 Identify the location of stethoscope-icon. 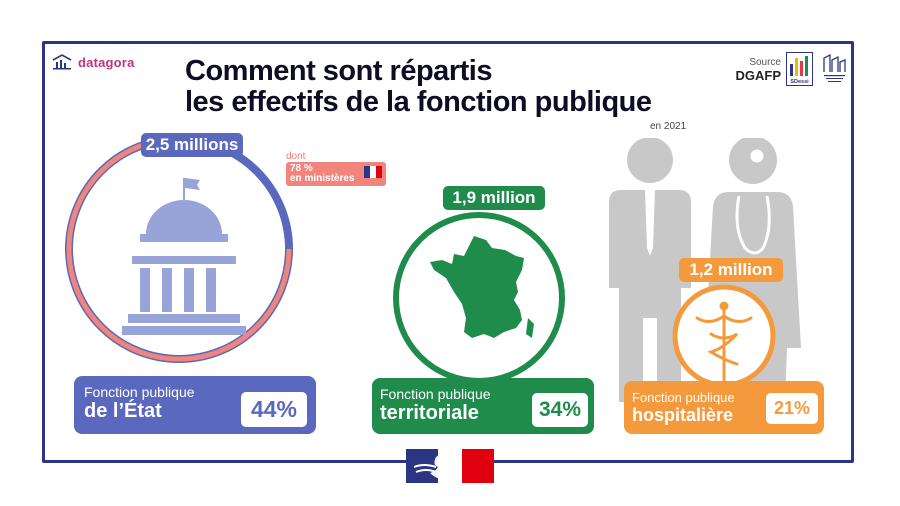
(753, 225).